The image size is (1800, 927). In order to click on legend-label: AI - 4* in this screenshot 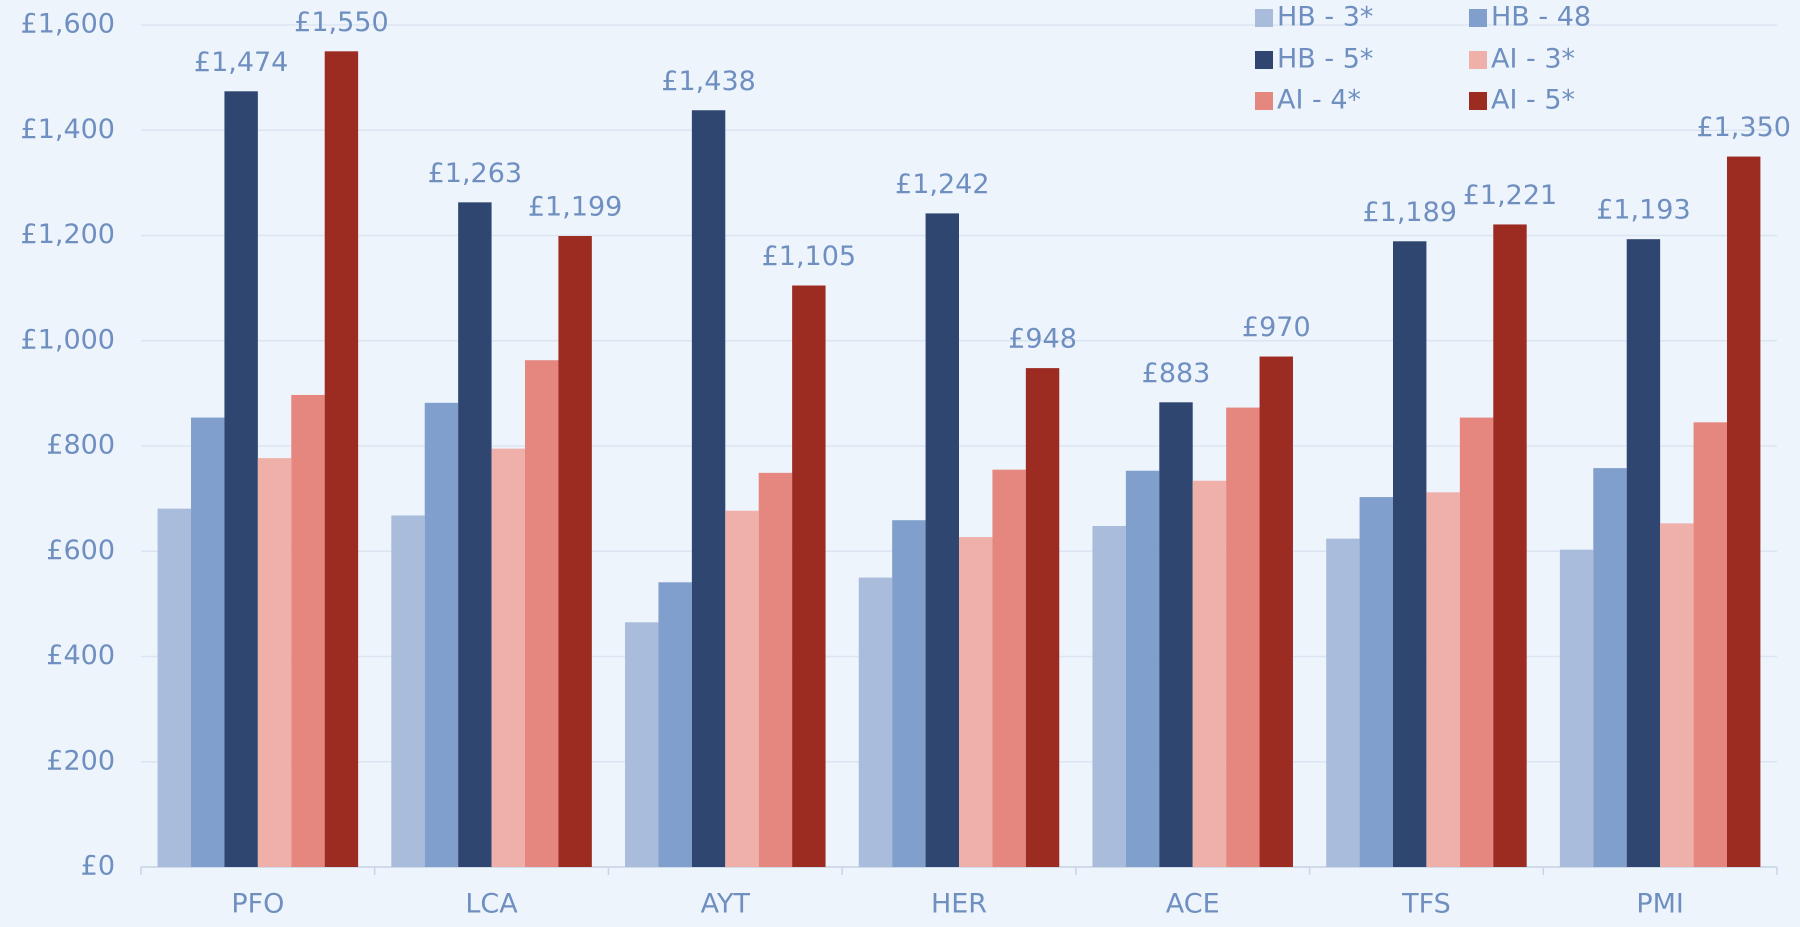, I will do `click(1319, 100)`.